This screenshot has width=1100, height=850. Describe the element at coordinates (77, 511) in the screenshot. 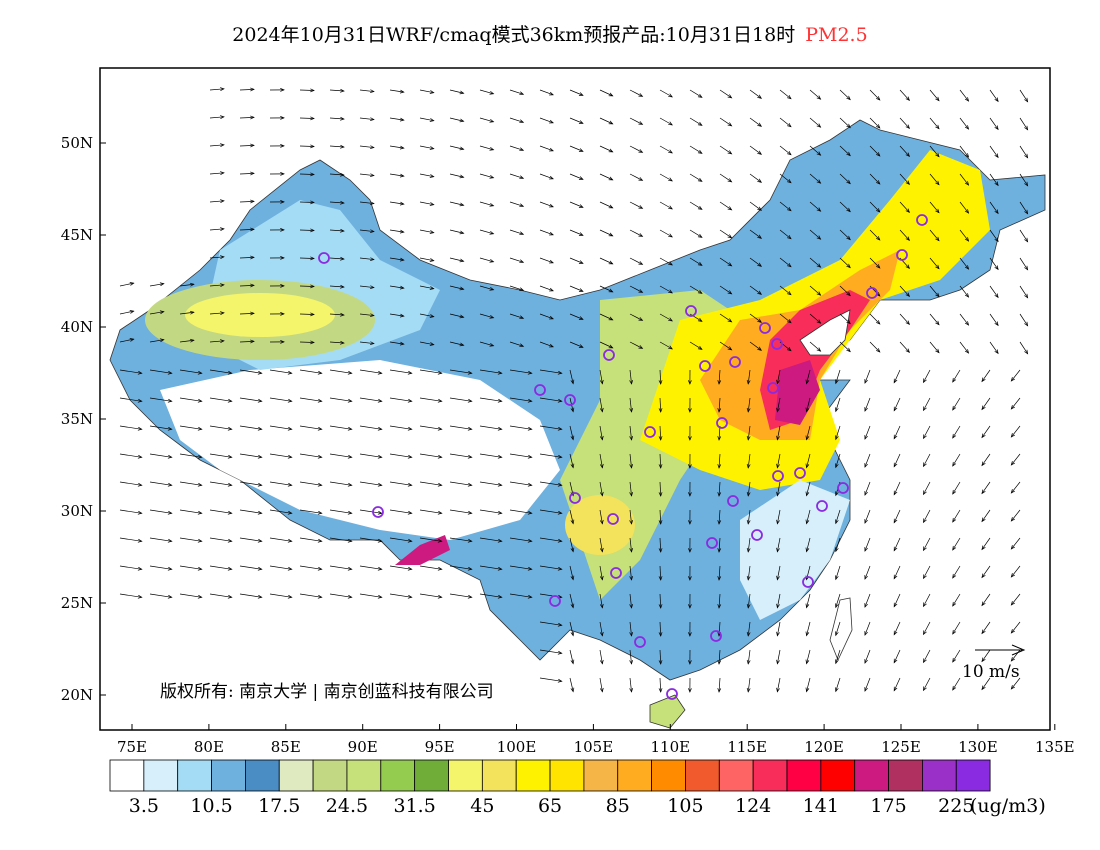

I see `lat-tick-label: 30N` at that location.